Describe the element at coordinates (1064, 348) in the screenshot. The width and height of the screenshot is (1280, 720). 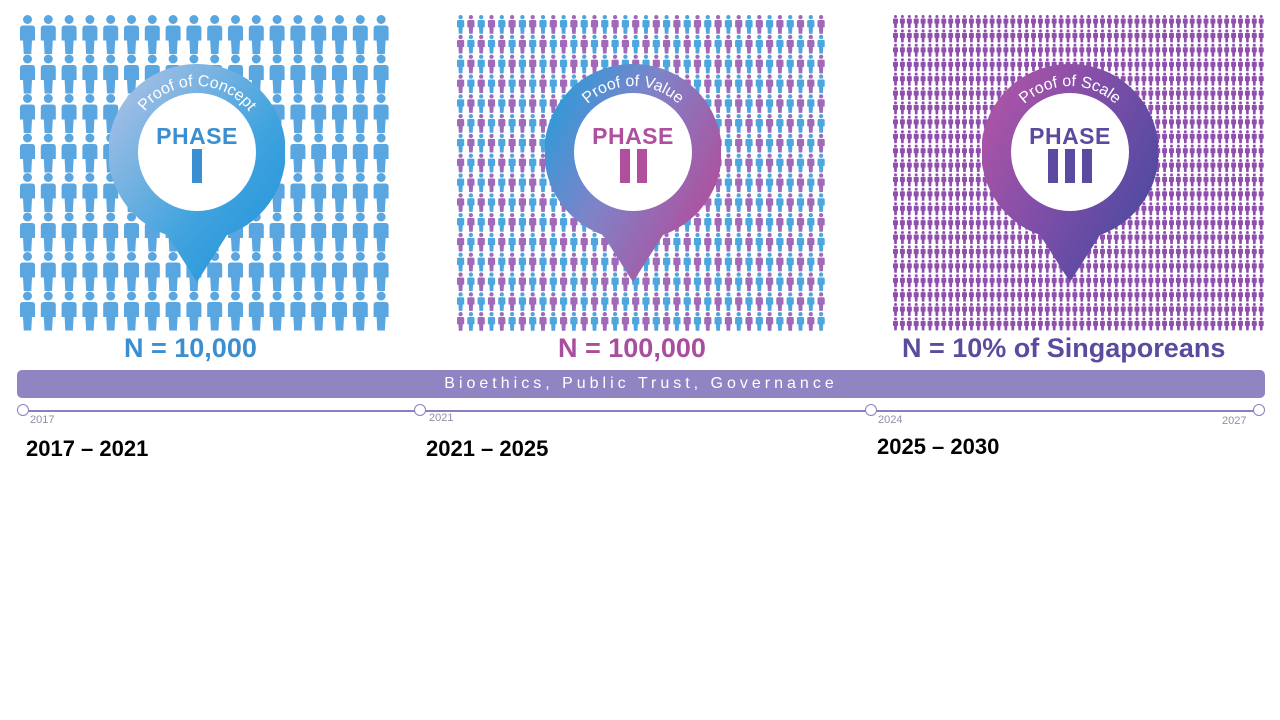
I see `phase-3-sample-size: N = 10% of Singaporeans` at that location.